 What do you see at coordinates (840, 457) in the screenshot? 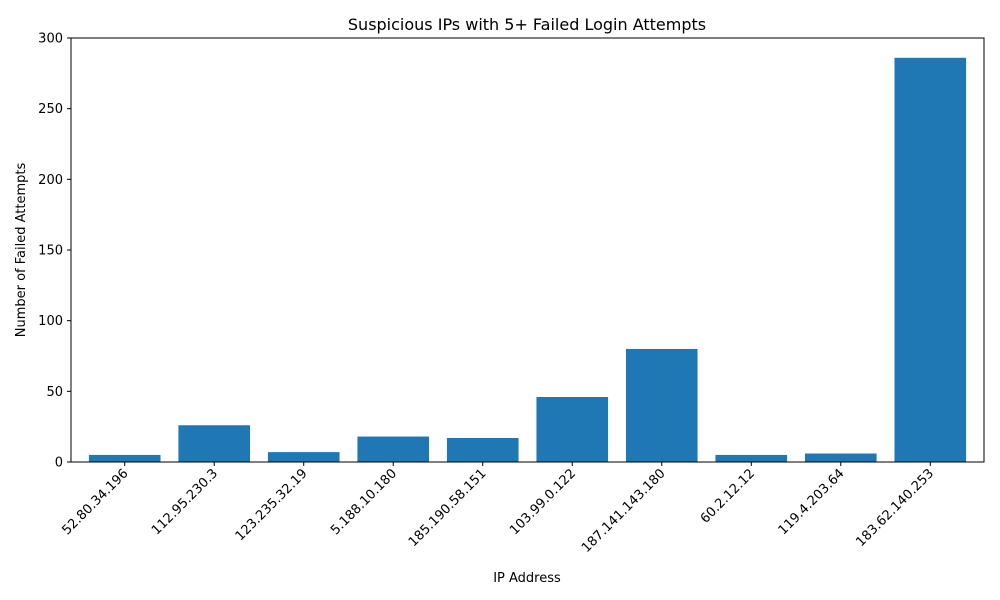
I see `bar-119.4.203.64` at bounding box center [840, 457].